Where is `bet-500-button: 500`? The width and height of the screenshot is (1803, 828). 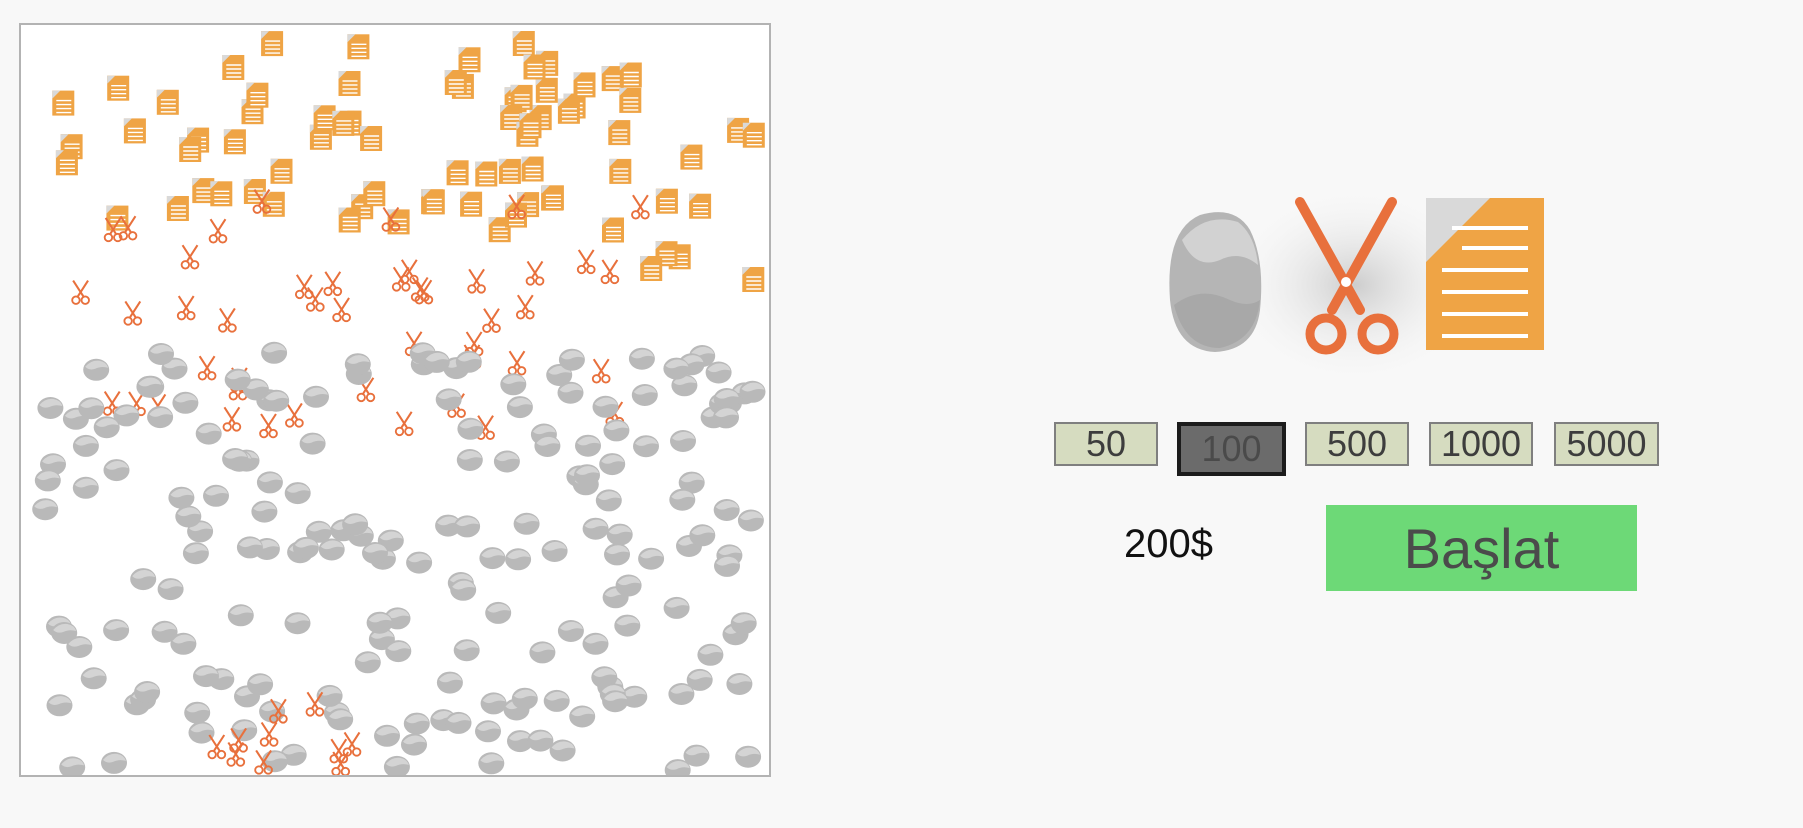
bet-500-button: 500 is located at coordinates (1357, 444).